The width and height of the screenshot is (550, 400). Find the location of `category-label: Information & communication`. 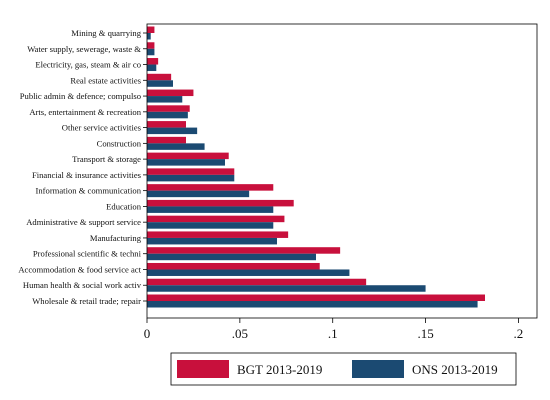

category-label: Information & communication is located at coordinates (89, 191).